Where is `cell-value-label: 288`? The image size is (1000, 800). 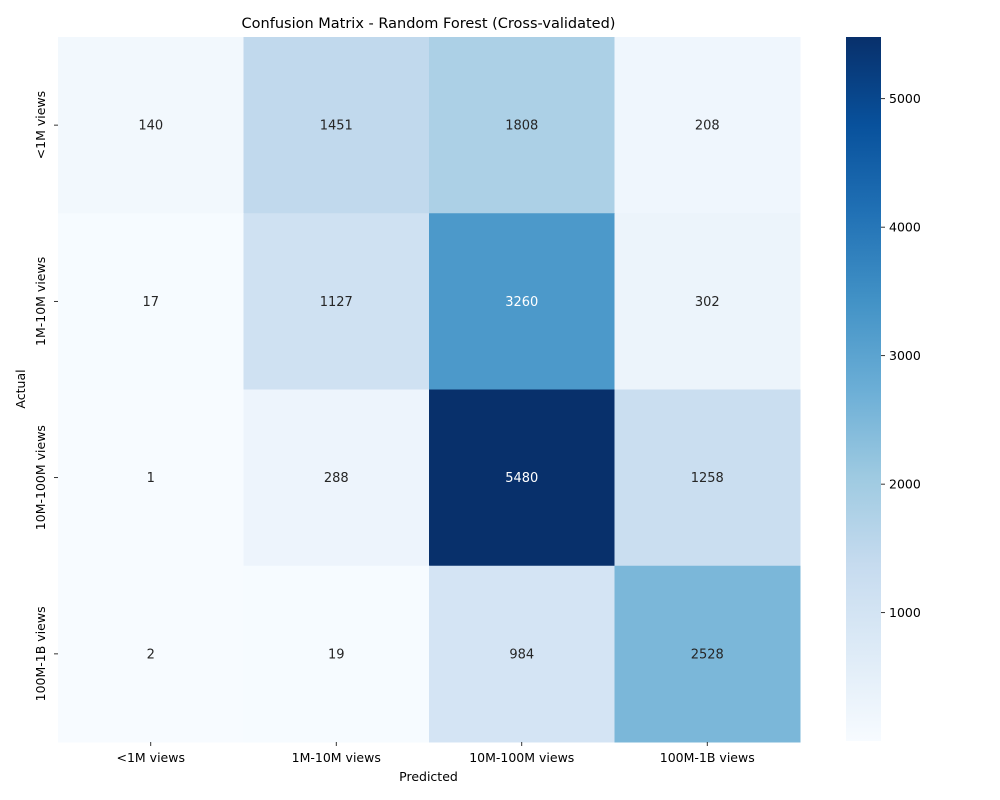
cell-value-label: 288 is located at coordinates (336, 478).